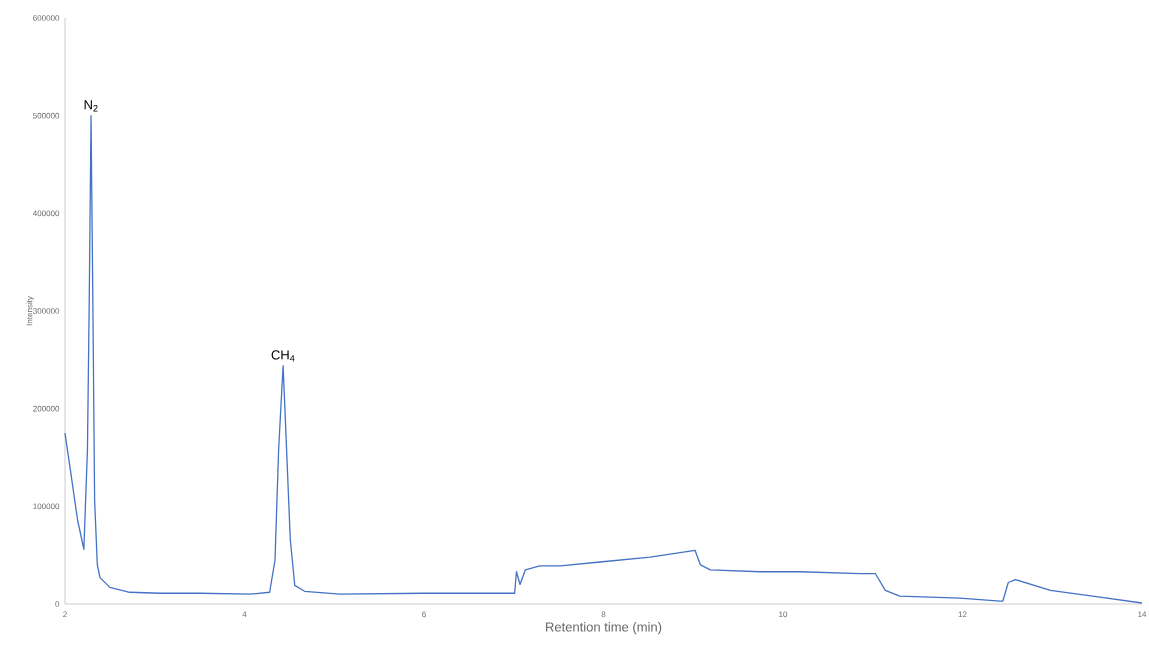 The image size is (1149, 647). Describe the element at coordinates (46, 213) in the screenshot. I see `y-tick-label: 400000` at that location.